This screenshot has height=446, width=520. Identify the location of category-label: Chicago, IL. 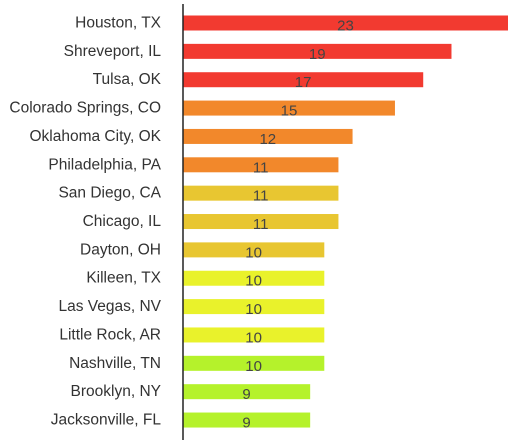
(122, 221).